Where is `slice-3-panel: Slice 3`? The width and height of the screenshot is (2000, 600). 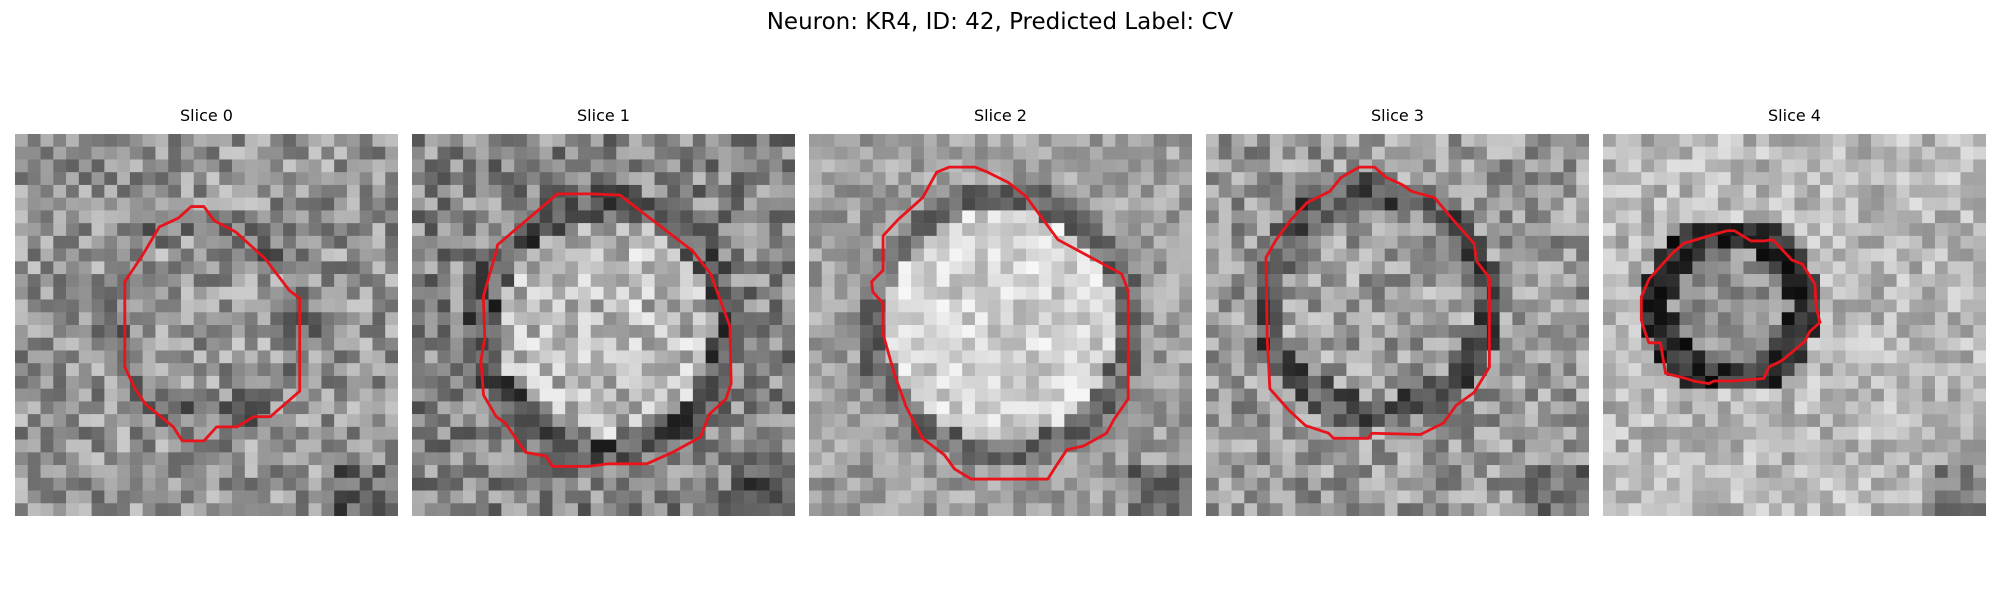
slice-3-panel: Slice 3 is located at coordinates (1397, 311).